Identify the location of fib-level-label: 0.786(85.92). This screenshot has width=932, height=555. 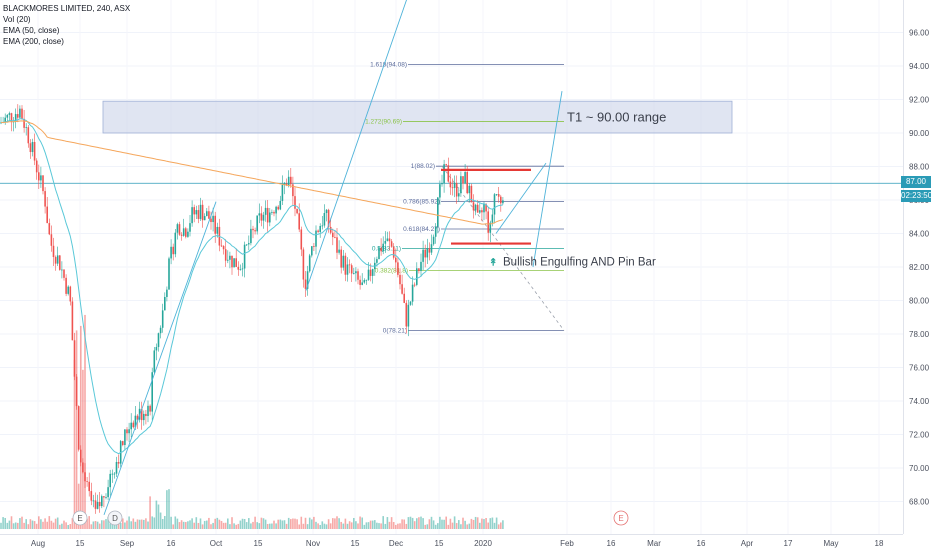
(421, 201).